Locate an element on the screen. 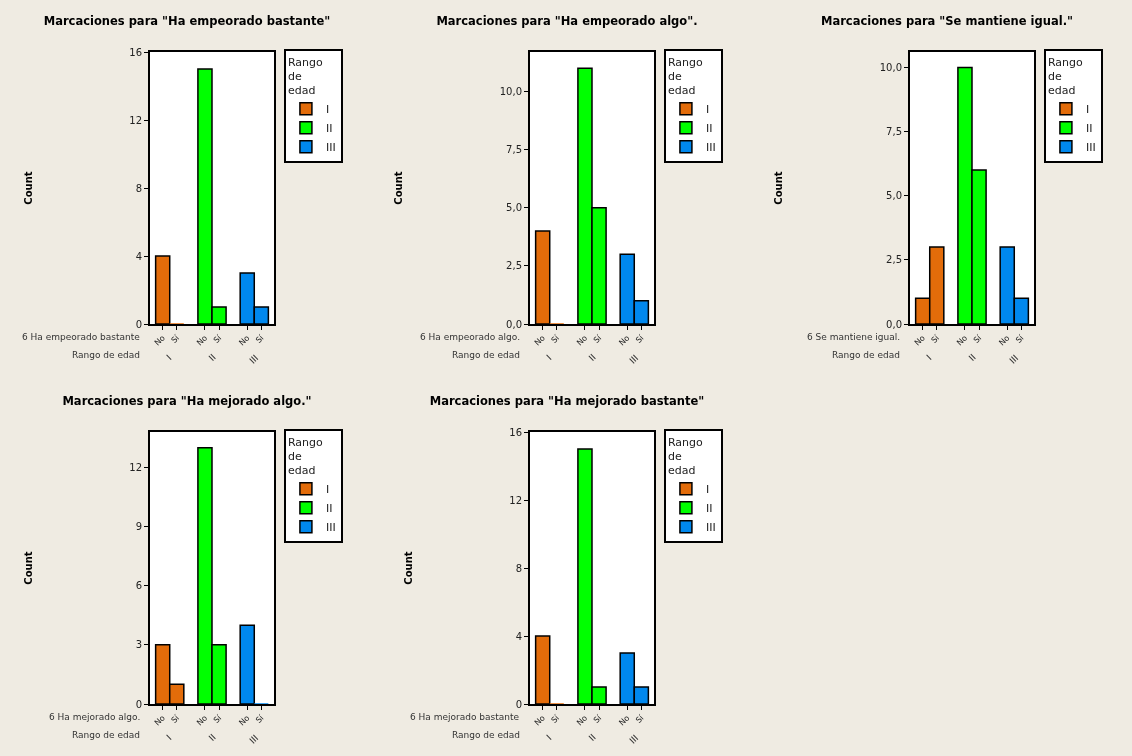  chart-title: Marcaciones para "Ha mejorado bastante" is located at coordinates (567, 400).